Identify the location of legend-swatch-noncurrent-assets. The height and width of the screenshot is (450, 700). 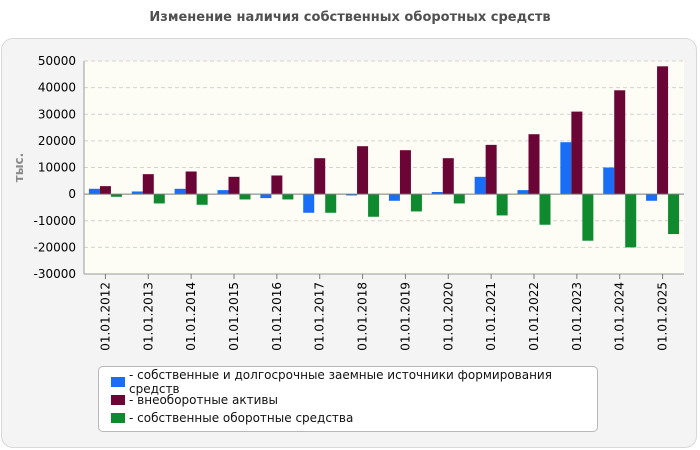
(118, 400).